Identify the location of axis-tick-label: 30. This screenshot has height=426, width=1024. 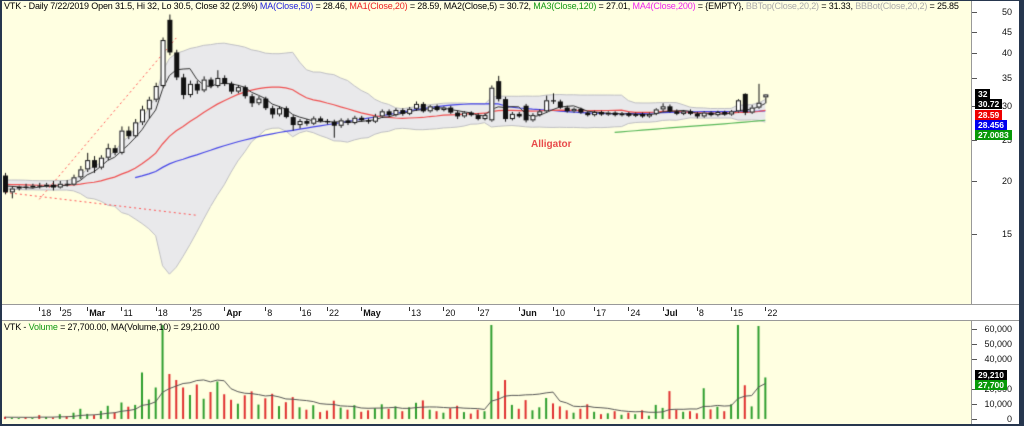
(1006, 106).